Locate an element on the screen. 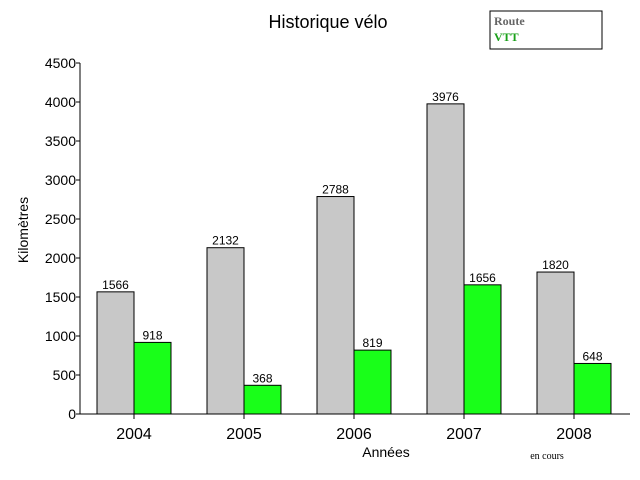 Image resolution: width=640 pixels, height=480 pixels. data-label-route-2008: 1820 is located at coordinates (555, 265).